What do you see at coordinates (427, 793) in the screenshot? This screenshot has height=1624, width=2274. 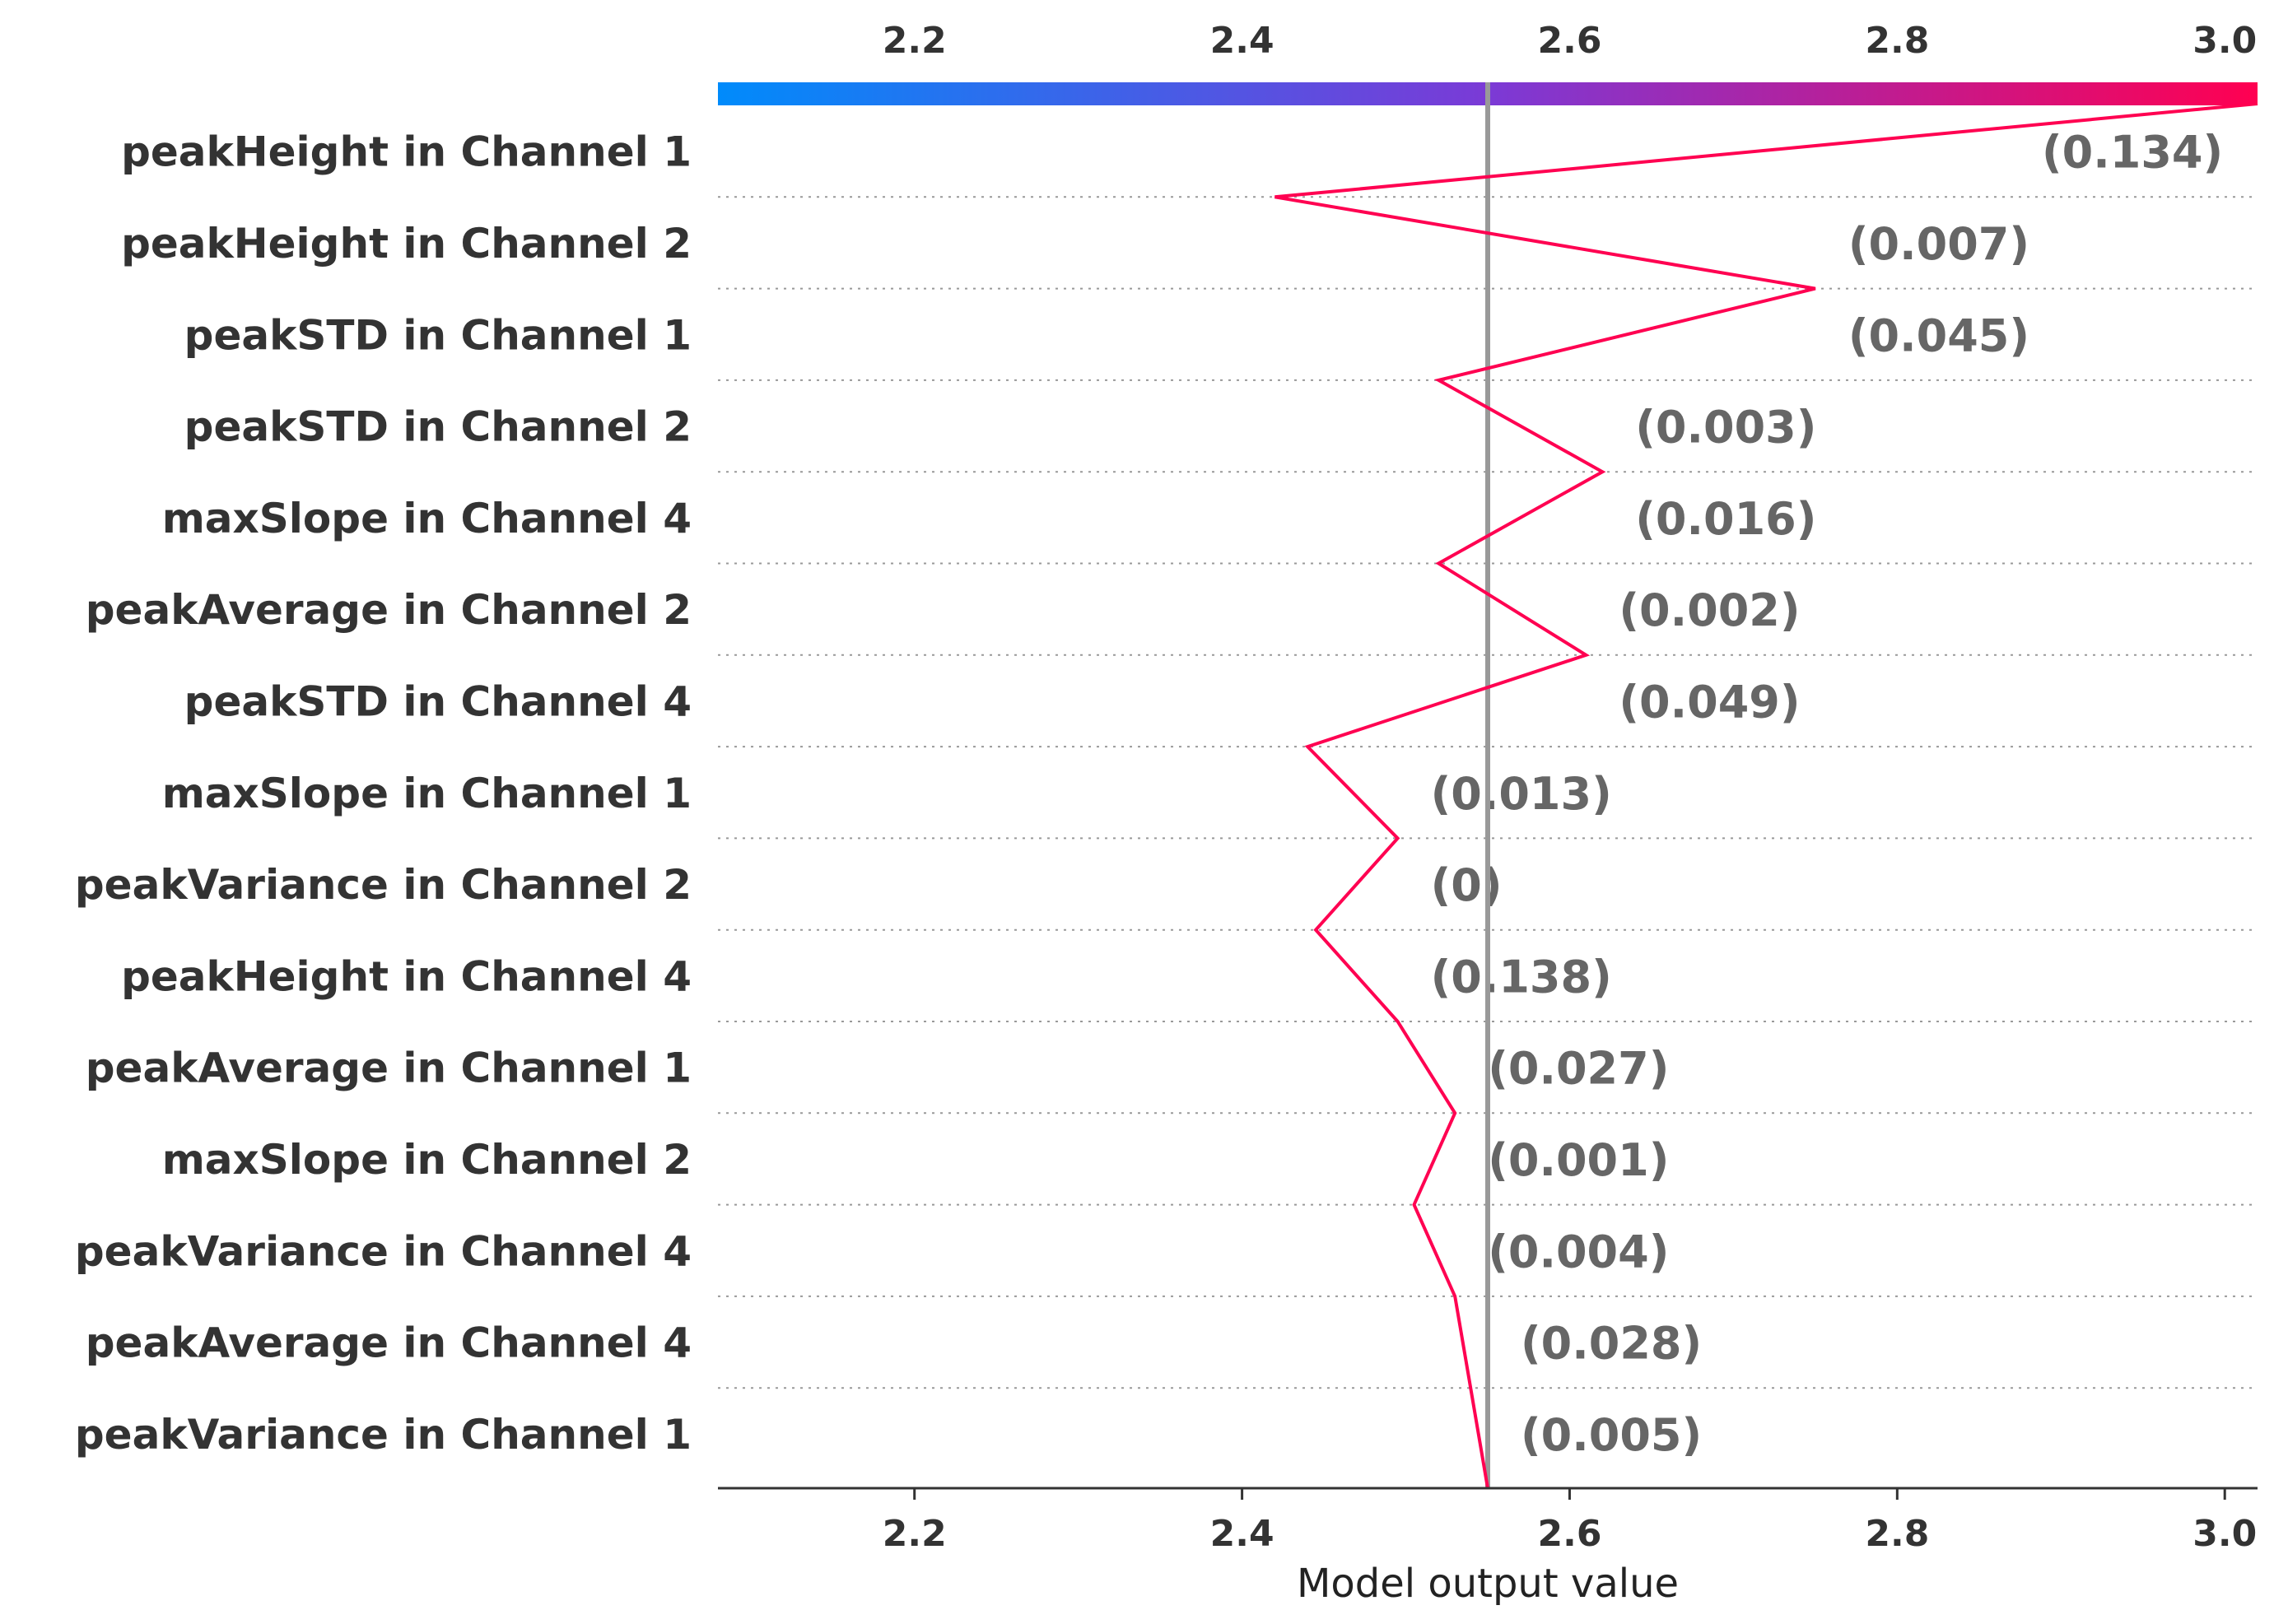 I see `feature-label: maxSlope in Channel 1` at bounding box center [427, 793].